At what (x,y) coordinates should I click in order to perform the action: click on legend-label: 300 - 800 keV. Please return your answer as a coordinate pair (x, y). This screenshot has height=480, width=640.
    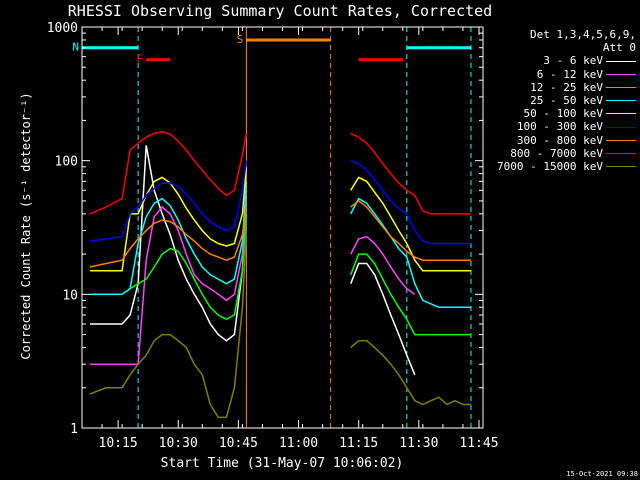
    Looking at the image, I should click on (559, 140).